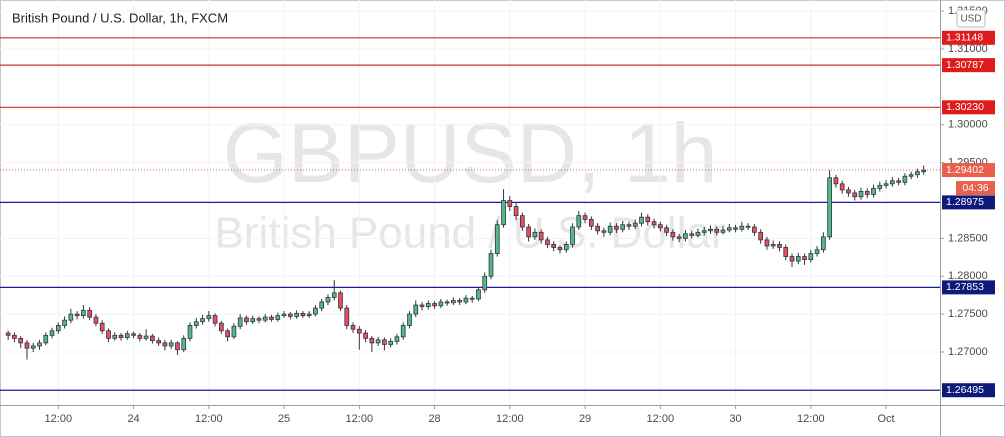 The image size is (1005, 437). Describe the element at coordinates (968, 125) in the screenshot. I see `y-tick-label: 1.30000` at that location.